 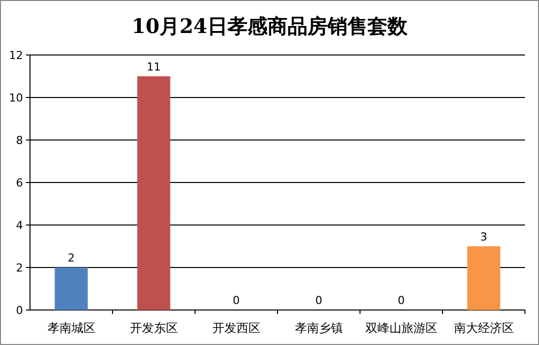 What do you see at coordinates (318, 328) in the screenshot?
I see `x-tick-label: 孝南乡镇` at bounding box center [318, 328].